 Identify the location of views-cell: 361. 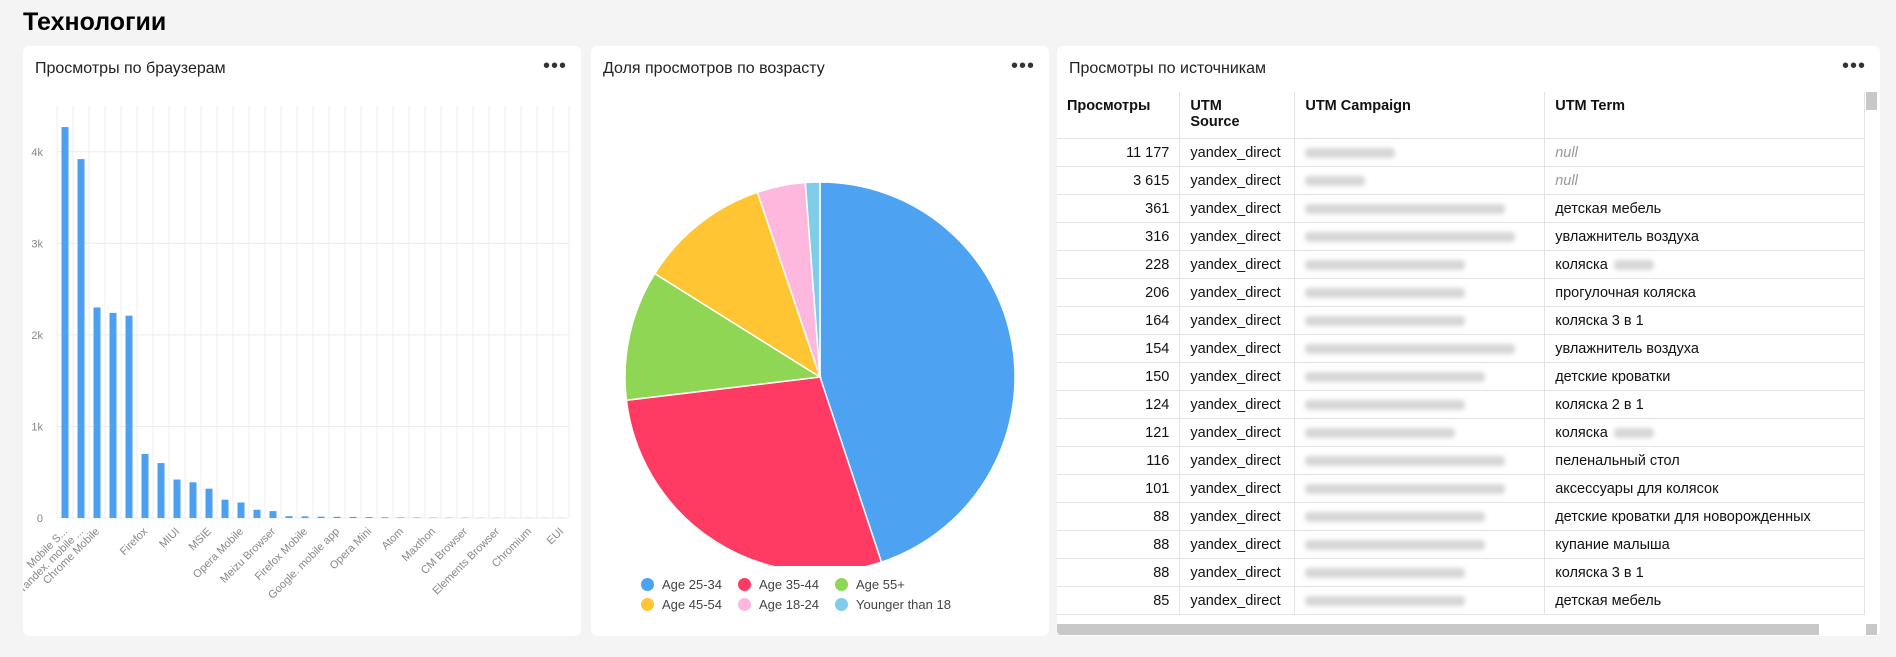
(1119, 208).